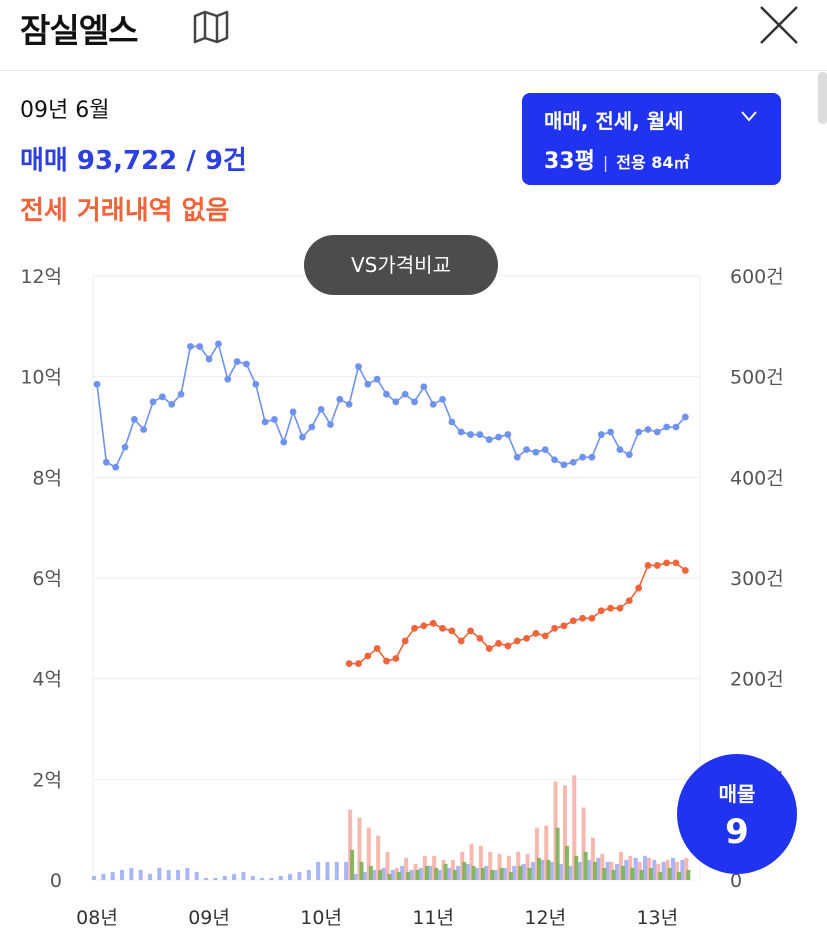 The height and width of the screenshot is (928, 827). What do you see at coordinates (41, 378) in the screenshot?
I see `y-left-tick-label: 10억` at bounding box center [41, 378].